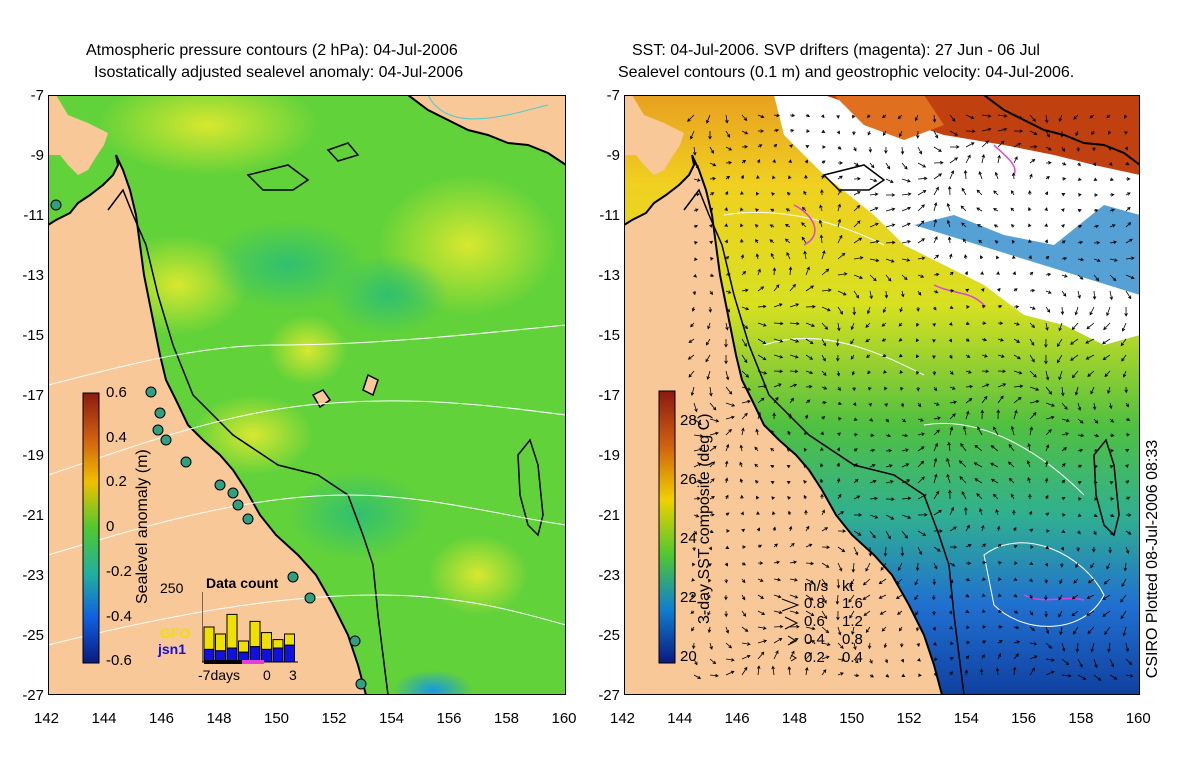 The width and height of the screenshot is (1200, 780). Describe the element at coordinates (814, 639) in the screenshot. I see `velocity-legend-ms-2: 0.4` at that location.